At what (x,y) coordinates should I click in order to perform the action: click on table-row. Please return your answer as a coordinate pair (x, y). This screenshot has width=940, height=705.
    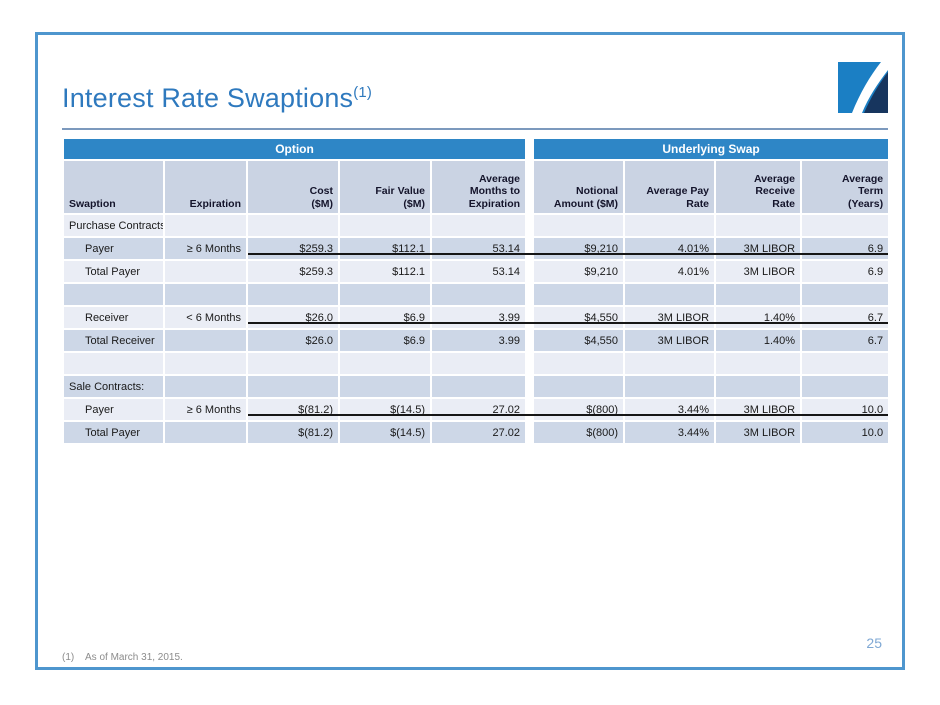
    Looking at the image, I should click on (476, 363).